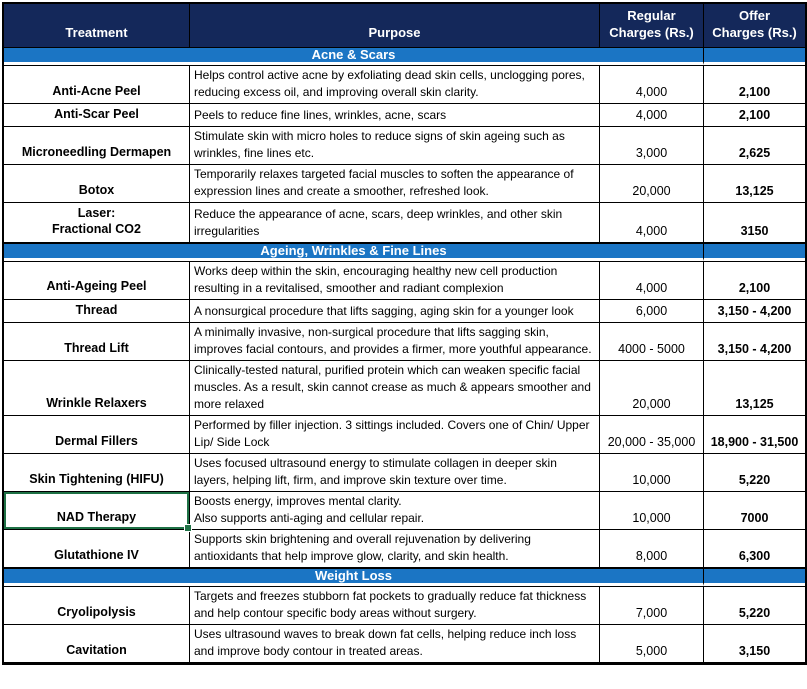 Image resolution: width=807 pixels, height=689 pixels. I want to click on regular-charges-cell: 3,000, so click(652, 146).